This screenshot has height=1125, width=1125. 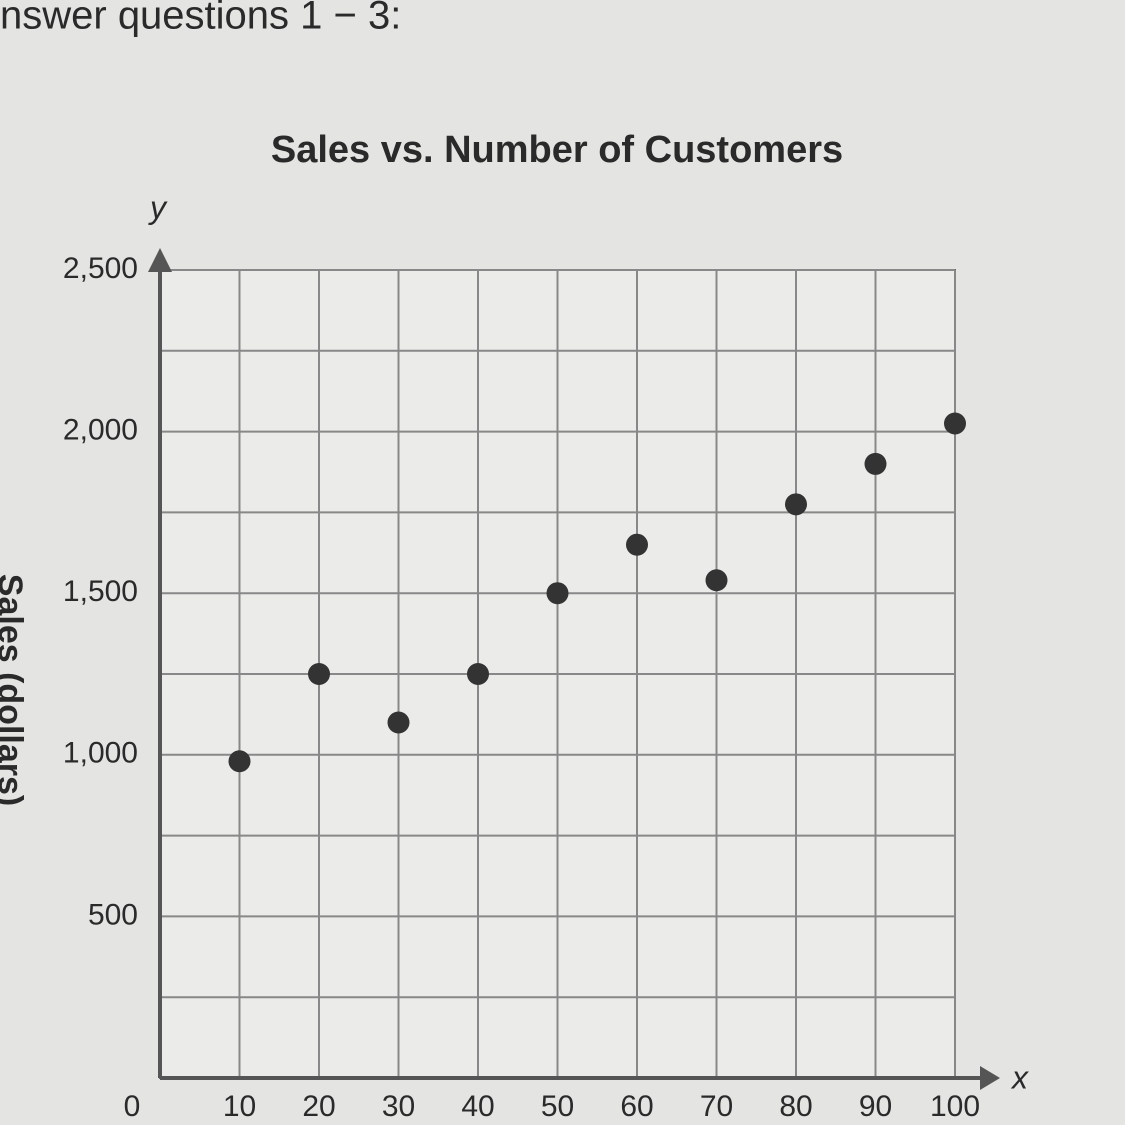 What do you see at coordinates (557, 1106) in the screenshot?
I see `x-tick-label: 50` at bounding box center [557, 1106].